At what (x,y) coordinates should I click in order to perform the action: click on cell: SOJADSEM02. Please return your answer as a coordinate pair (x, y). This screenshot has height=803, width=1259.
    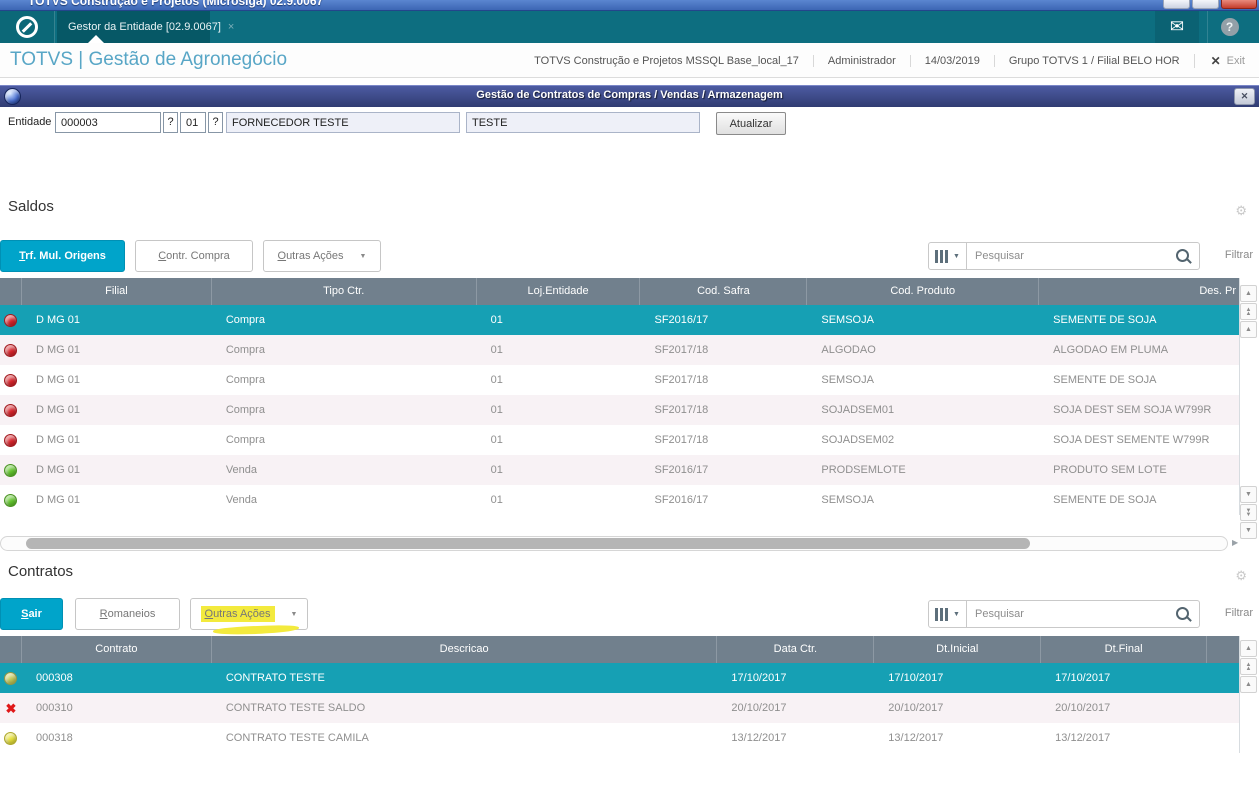
    Looking at the image, I should click on (858, 440).